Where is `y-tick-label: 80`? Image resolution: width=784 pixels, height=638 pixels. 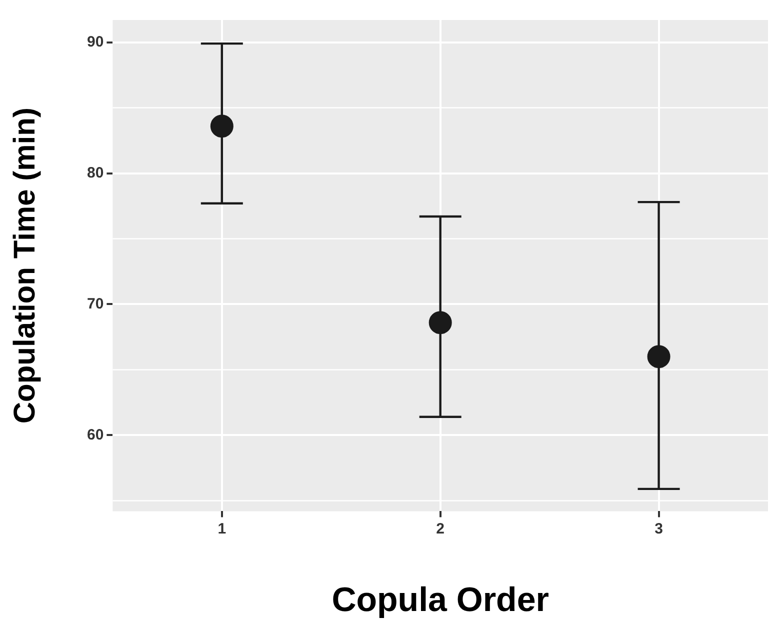
y-tick-label: 80 is located at coordinates (95, 173).